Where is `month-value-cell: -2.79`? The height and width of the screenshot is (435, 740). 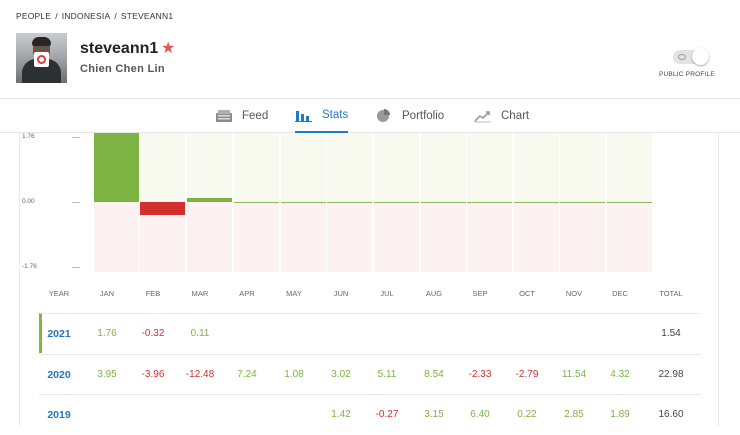 month-value-cell: -2.79 is located at coordinates (527, 374).